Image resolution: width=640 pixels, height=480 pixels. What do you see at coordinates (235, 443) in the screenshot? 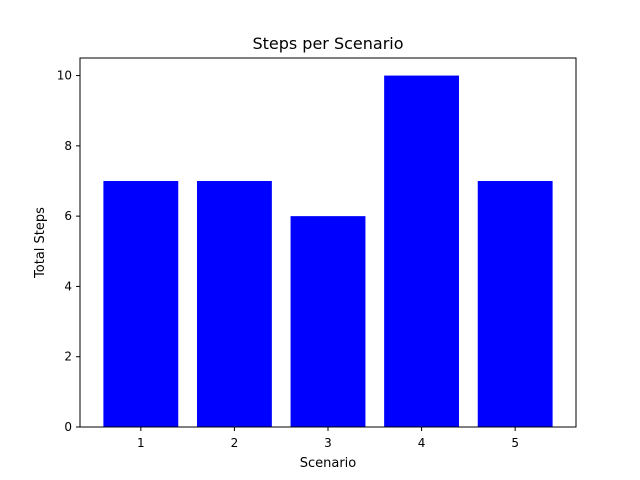
I see `x-tick-label: 2` at bounding box center [235, 443].